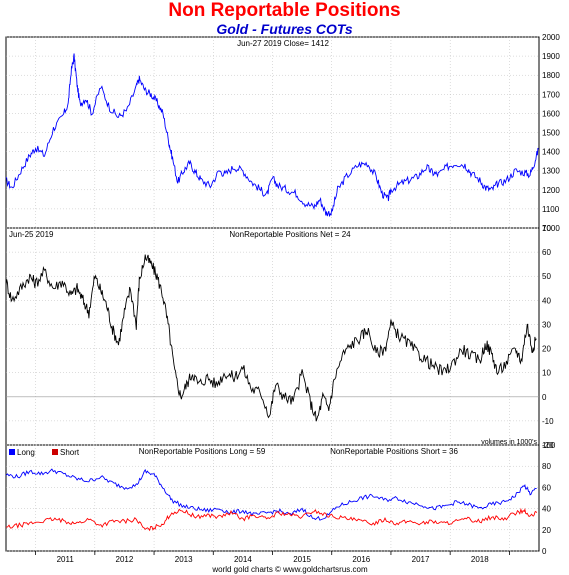 This screenshot has height=575, width=569. Describe the element at coordinates (284, 10) in the screenshot. I see `chart-title: Non Reportable Positions` at that location.